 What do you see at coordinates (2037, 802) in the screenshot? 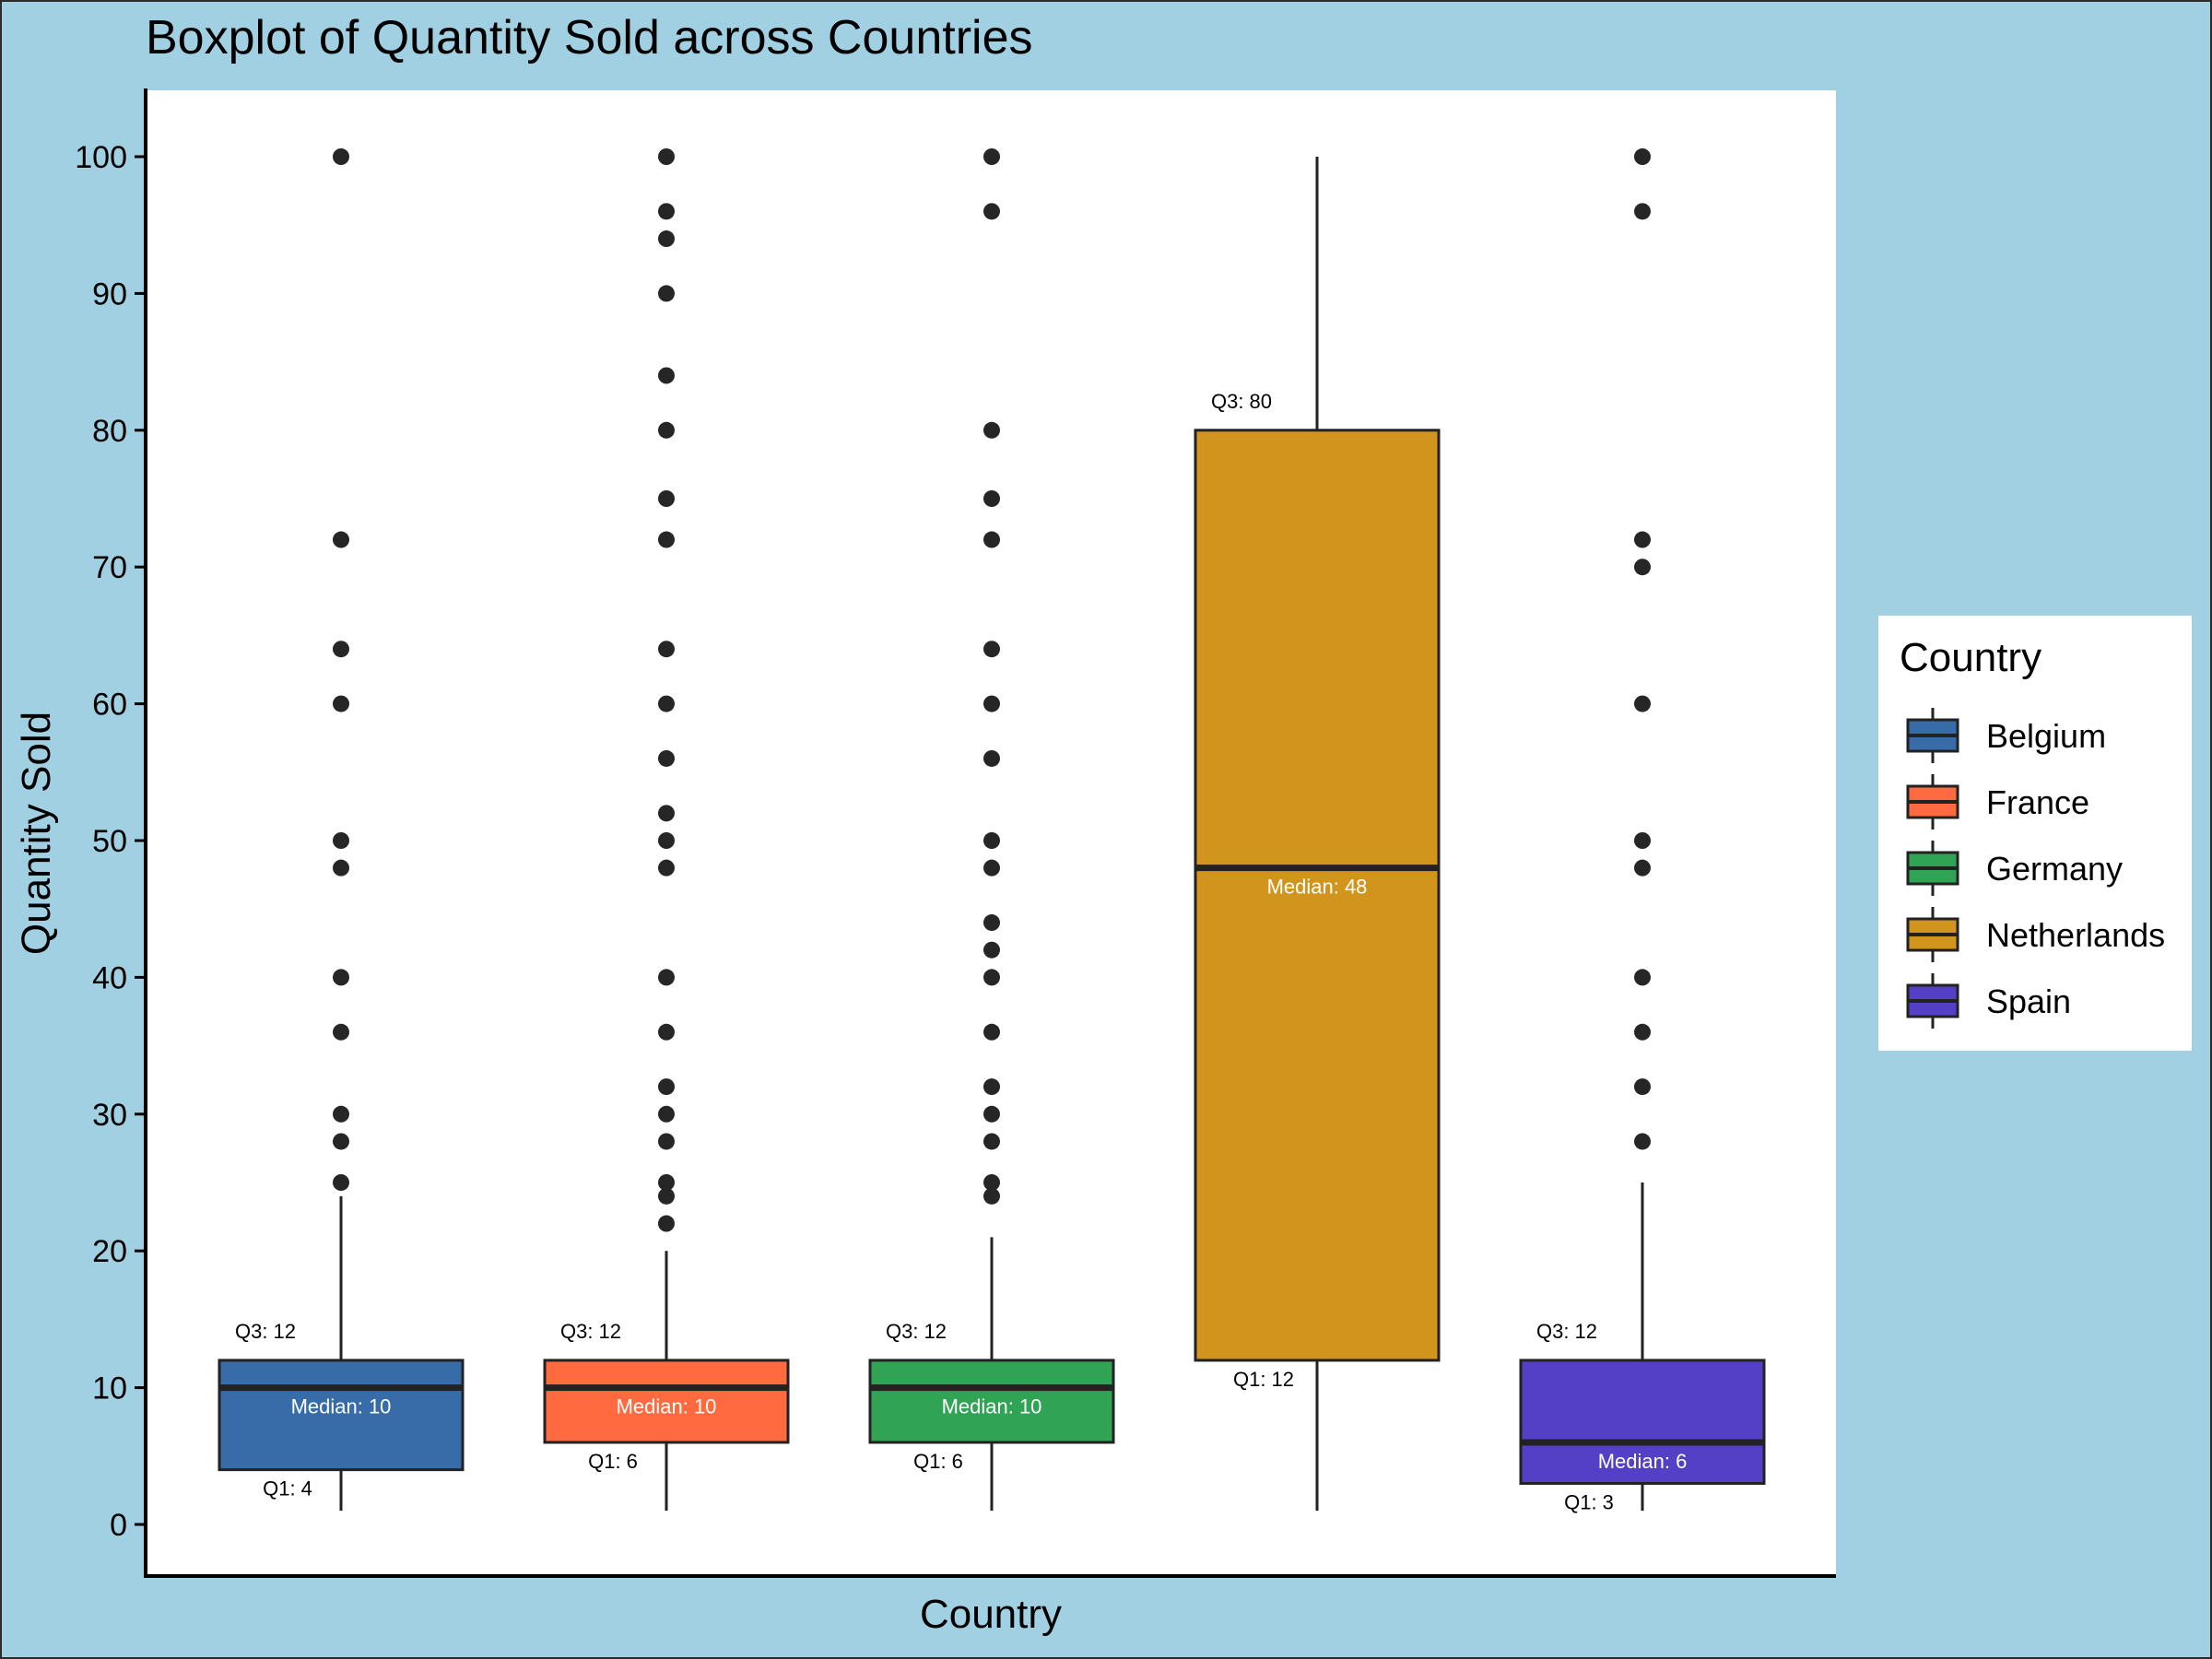
I see `legend-label: France` at bounding box center [2037, 802].